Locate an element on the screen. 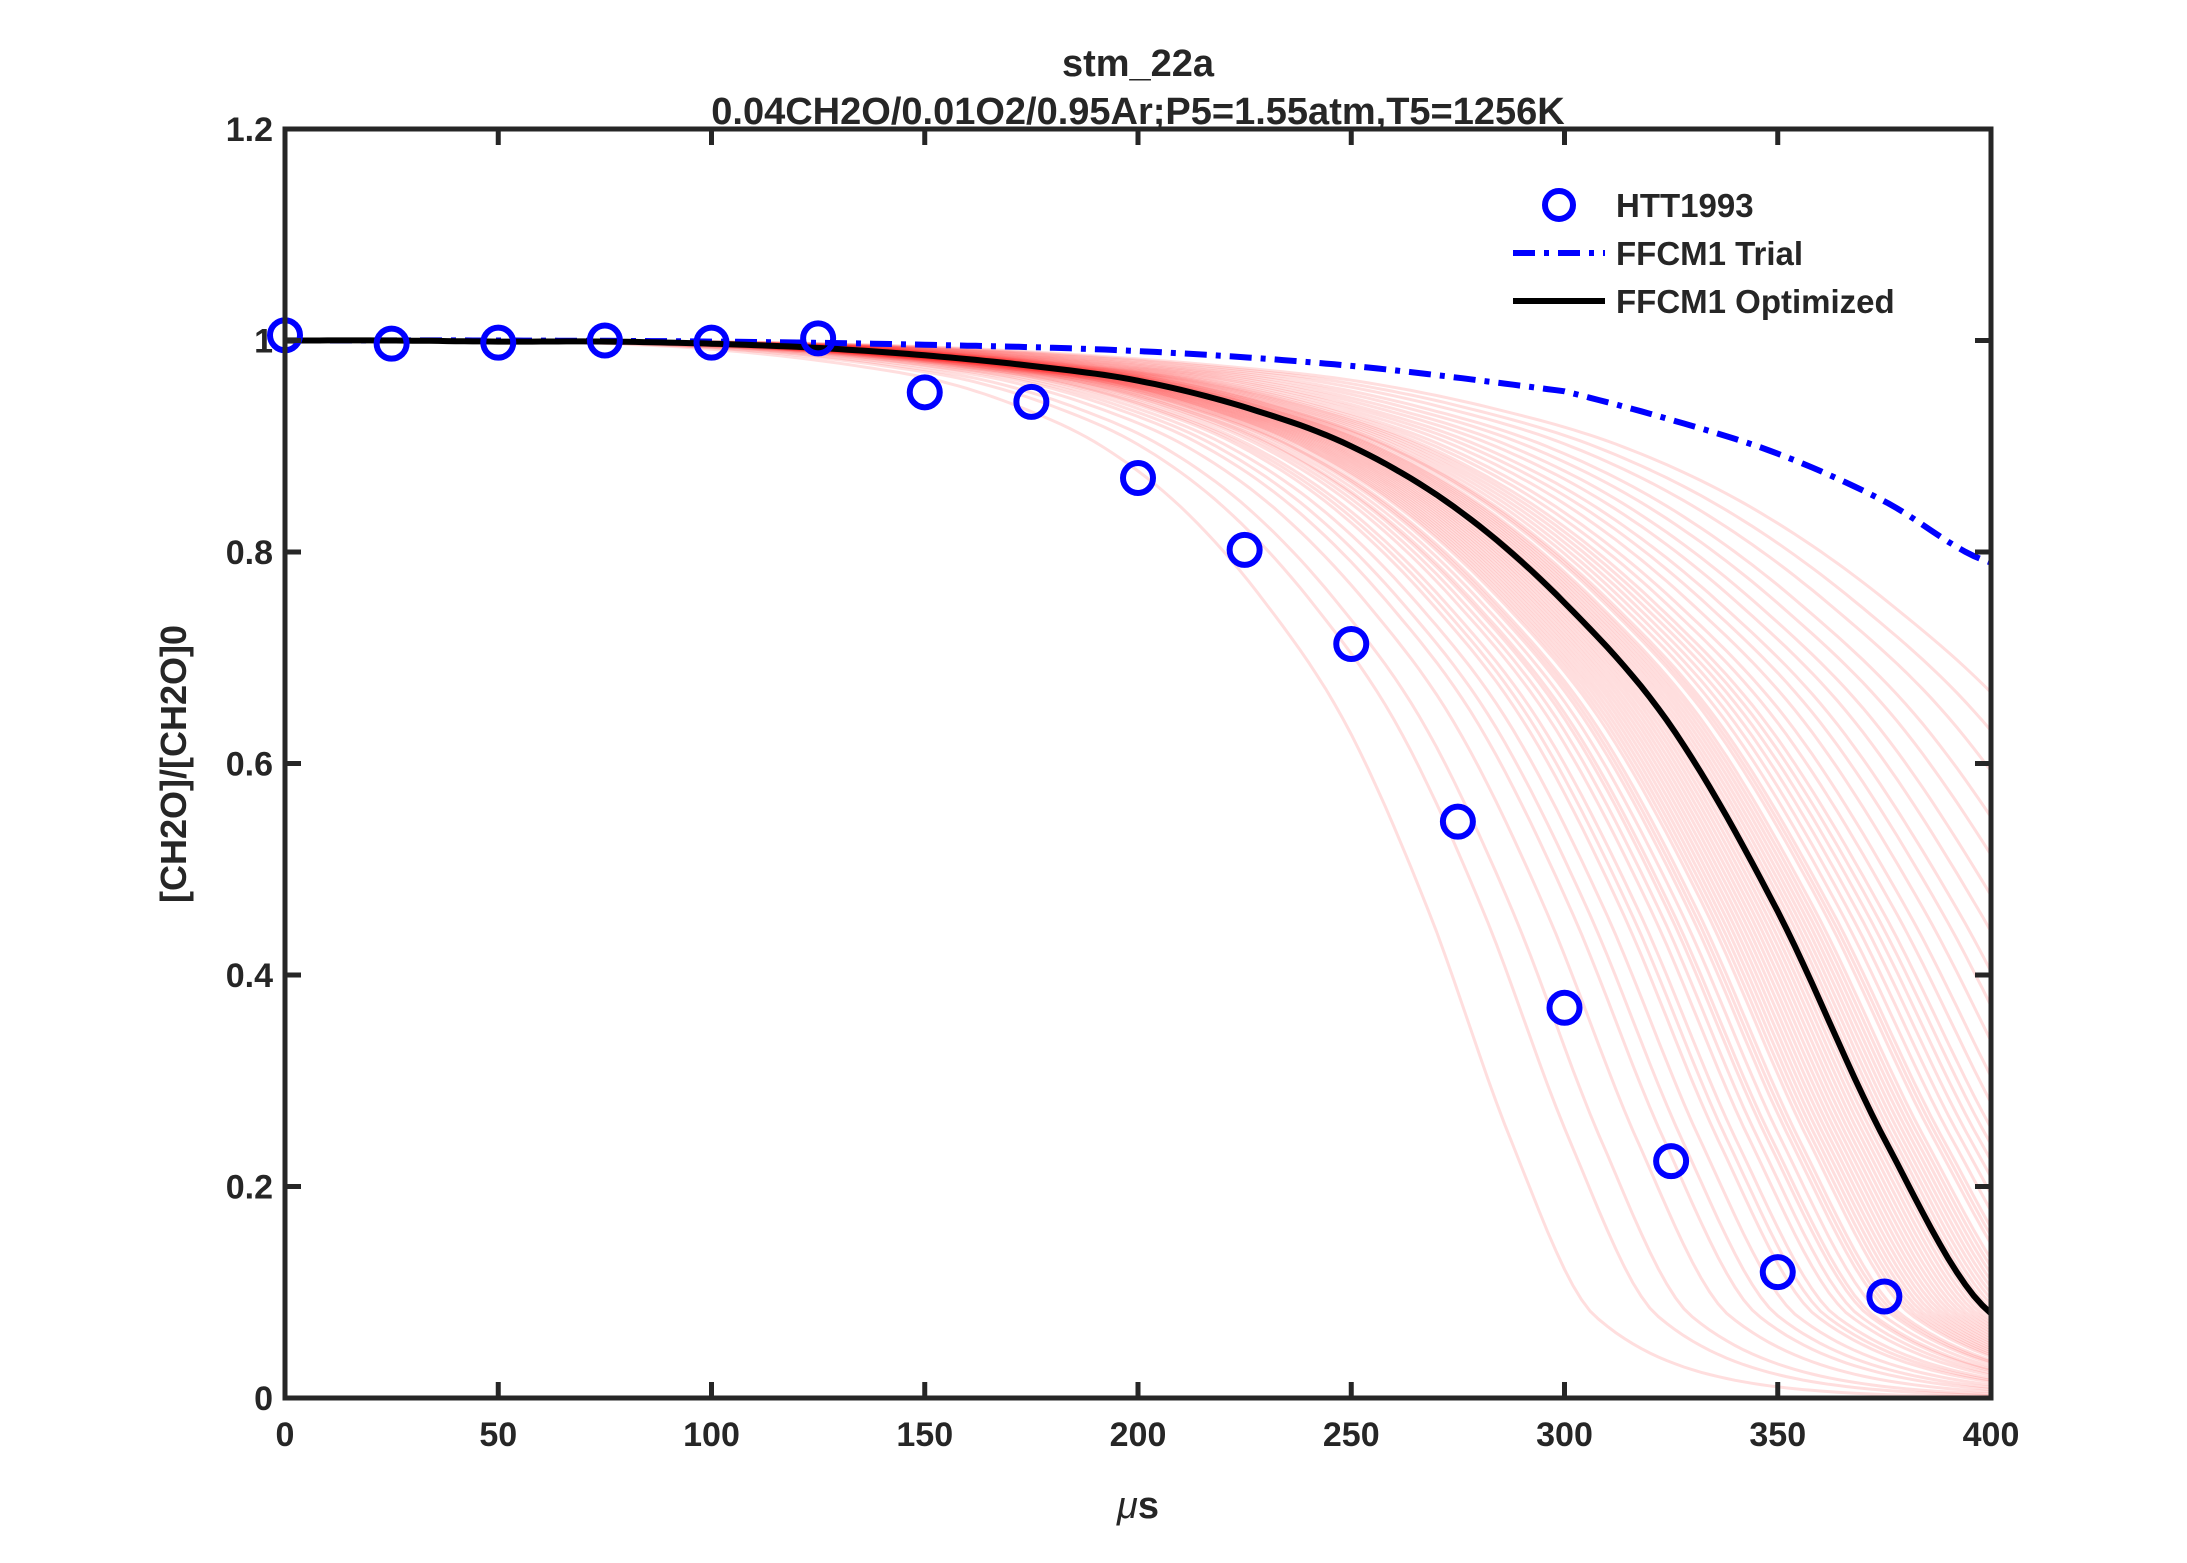 This screenshot has height=1563, width=2187. legend: HTT1993 FFCM1 Trial FFCM1 Optimized is located at coordinates (1704, 253).